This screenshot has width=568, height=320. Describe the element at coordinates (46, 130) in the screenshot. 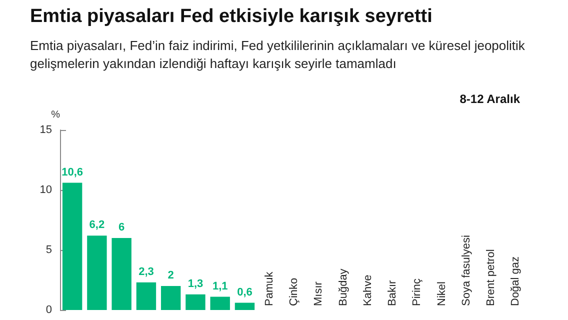

I see `y-tick-label: 15` at that location.